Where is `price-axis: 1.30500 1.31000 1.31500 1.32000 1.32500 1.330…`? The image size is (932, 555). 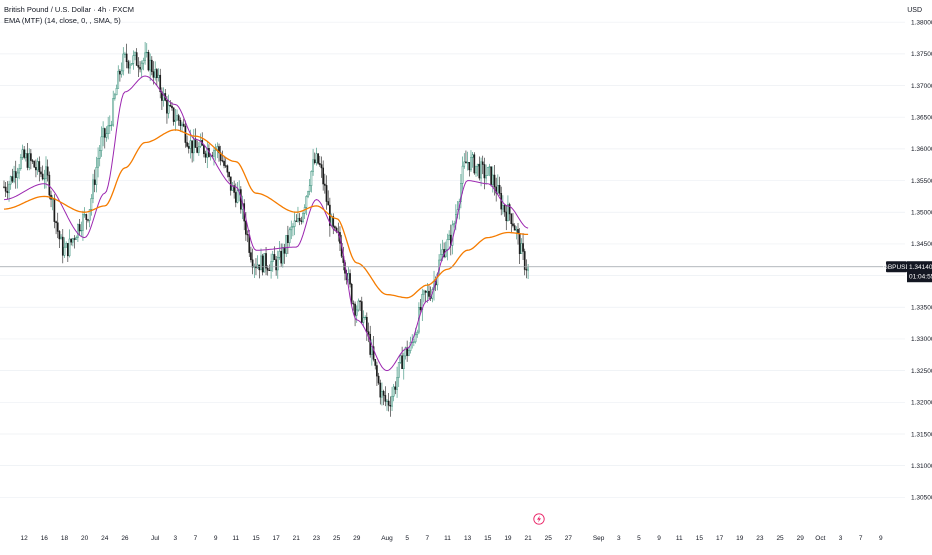 price-axis: 1.30500 1.31000 1.31500 1.32000 1.32500 1.330… is located at coordinates (921, 260).